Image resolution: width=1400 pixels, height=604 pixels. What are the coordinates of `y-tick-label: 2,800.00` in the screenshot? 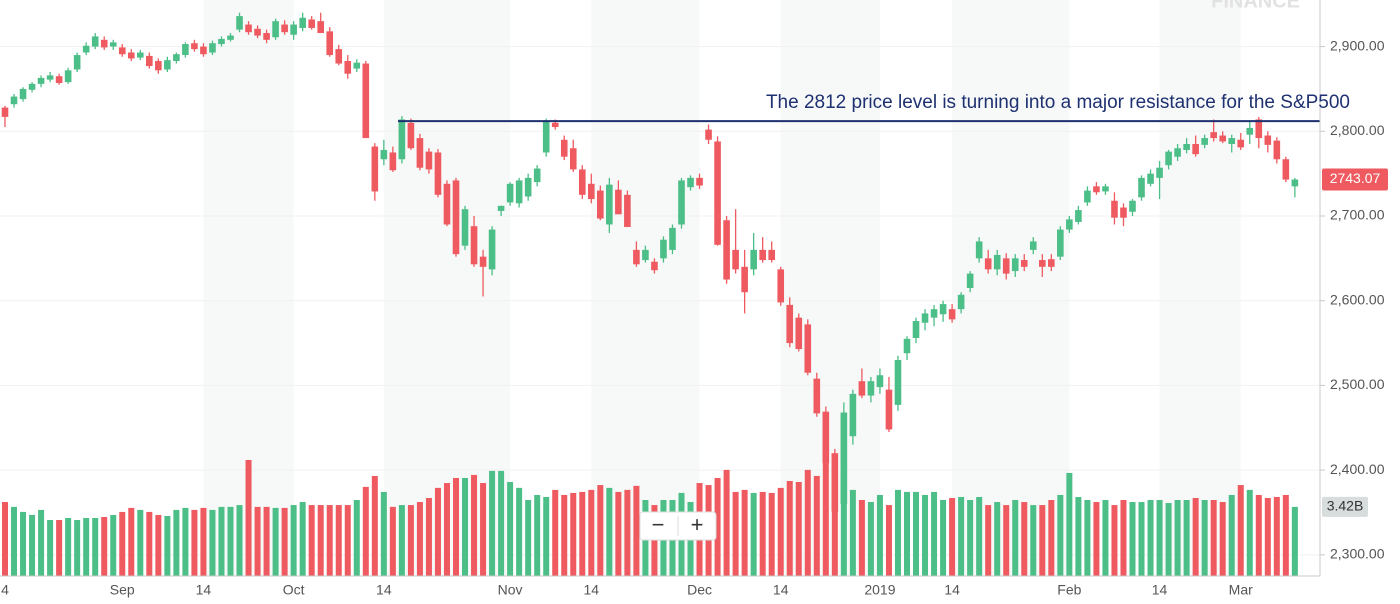 It's located at (1357, 130).